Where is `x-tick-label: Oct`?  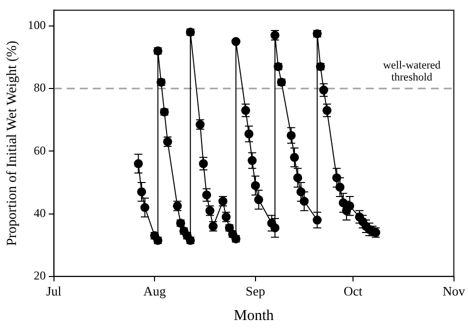 x-tick-label: Oct is located at coordinates (353, 291).